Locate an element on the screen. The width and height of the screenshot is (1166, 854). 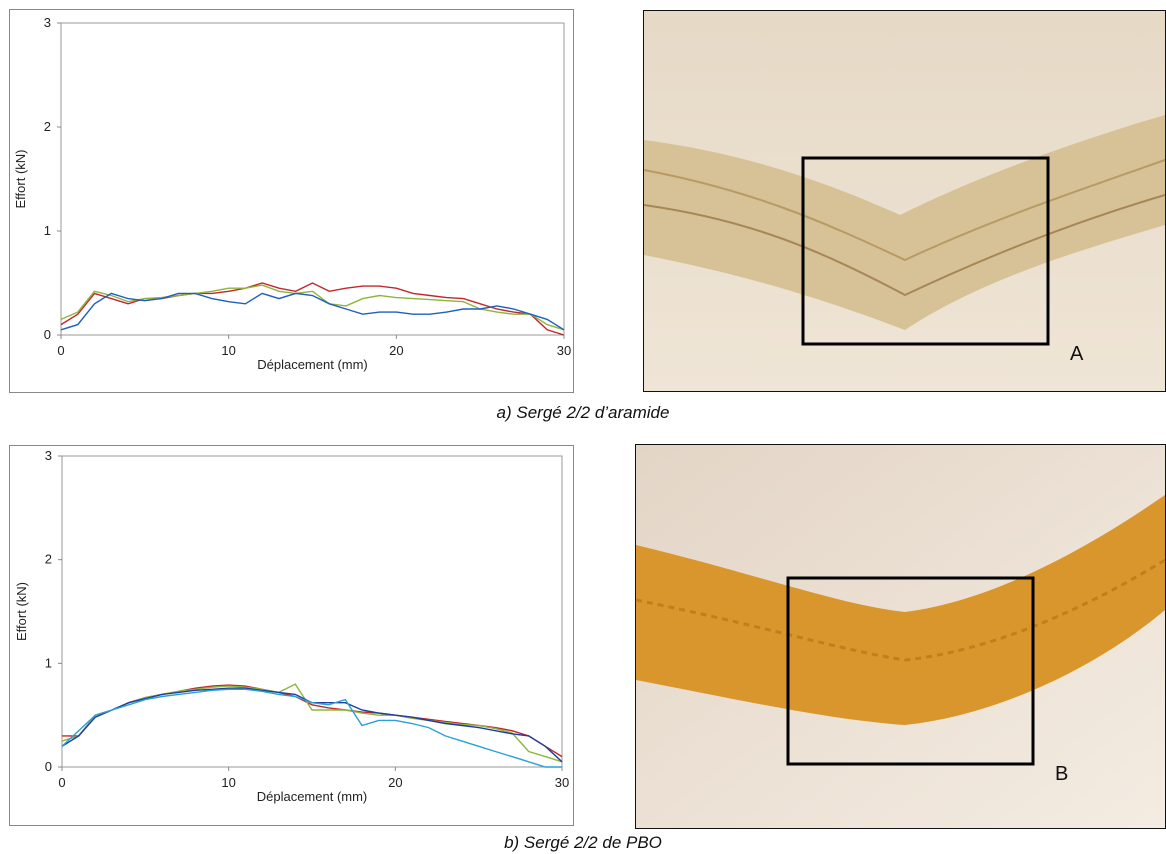
caption: b) Sergé 2/2 de PBO is located at coordinates (583, 842).